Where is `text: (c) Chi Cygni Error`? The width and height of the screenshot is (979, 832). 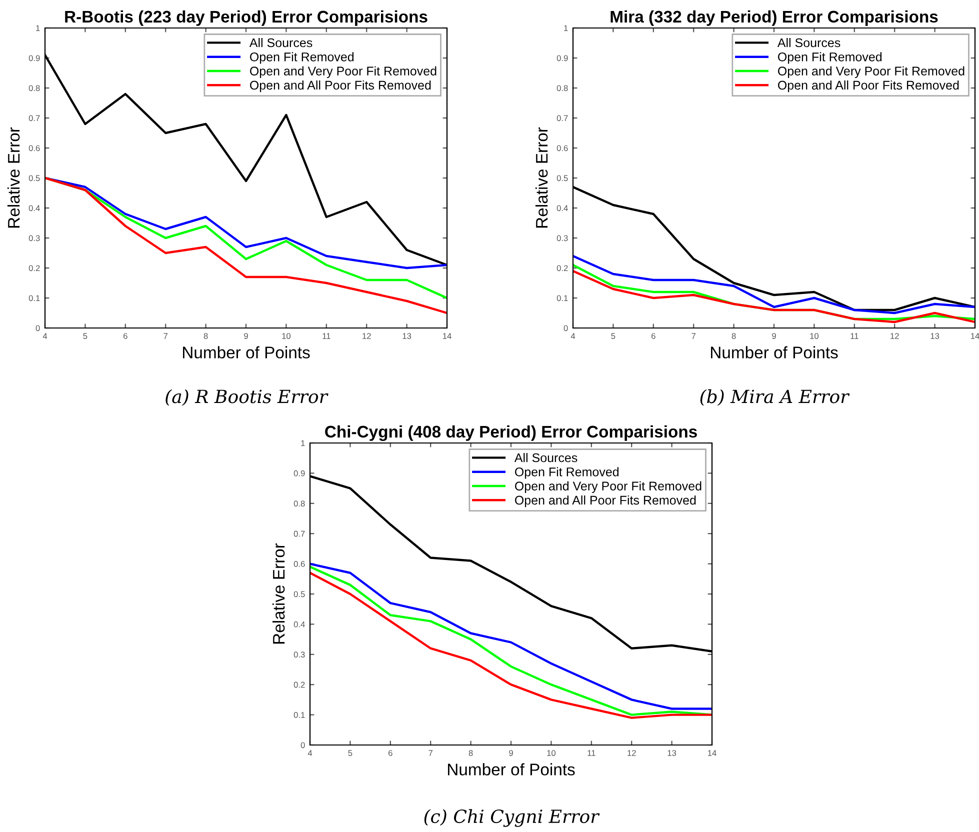 text: (c) Chi Cygni Error is located at coordinates (512, 818).